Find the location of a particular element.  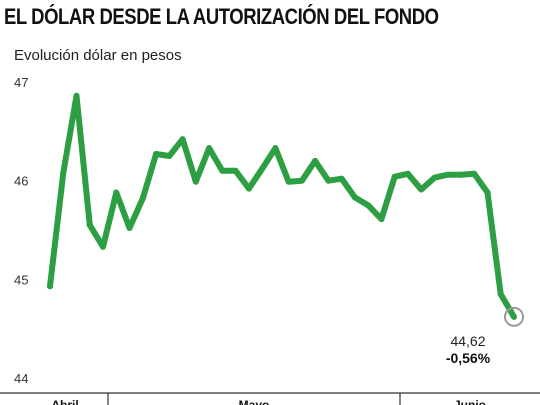

x-axis: Abril Mayo Junio is located at coordinates (270, 398).